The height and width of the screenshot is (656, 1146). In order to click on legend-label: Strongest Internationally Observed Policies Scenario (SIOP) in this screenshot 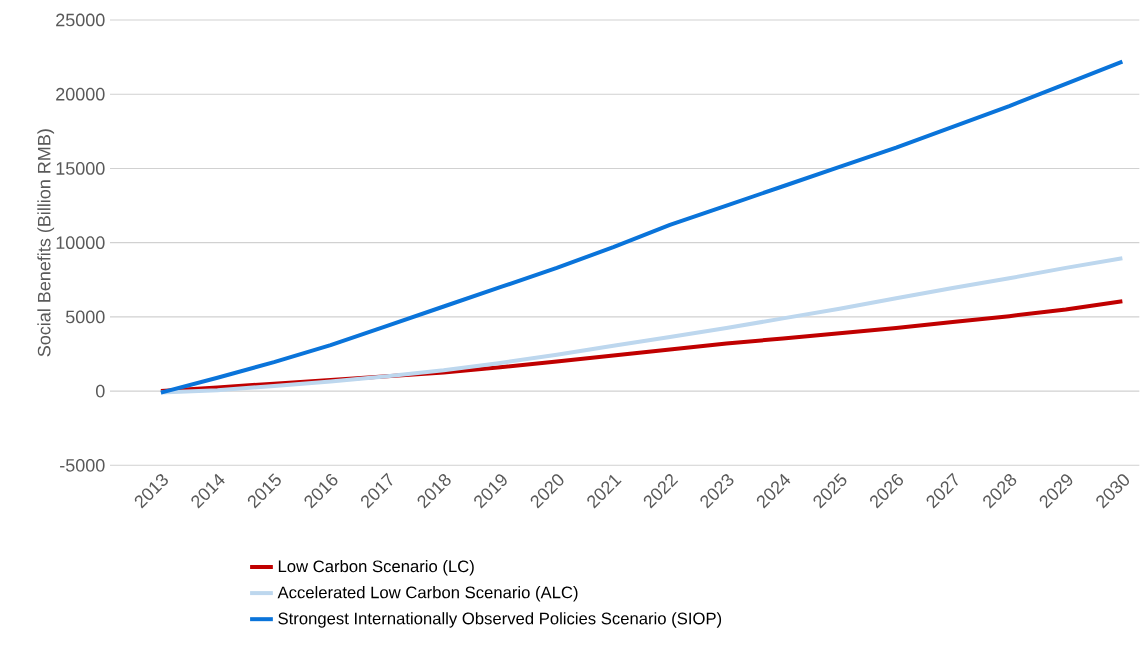, I will do `click(500, 620)`.